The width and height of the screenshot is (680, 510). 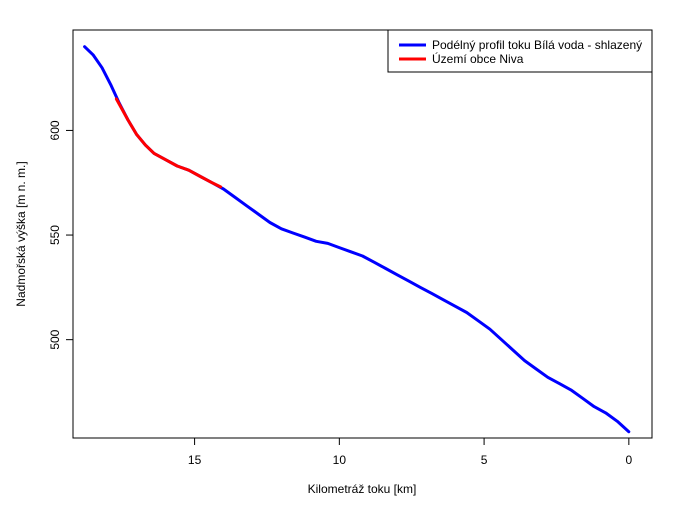 I want to click on x-axis: 15 10 5 0, so click(x=410, y=452).